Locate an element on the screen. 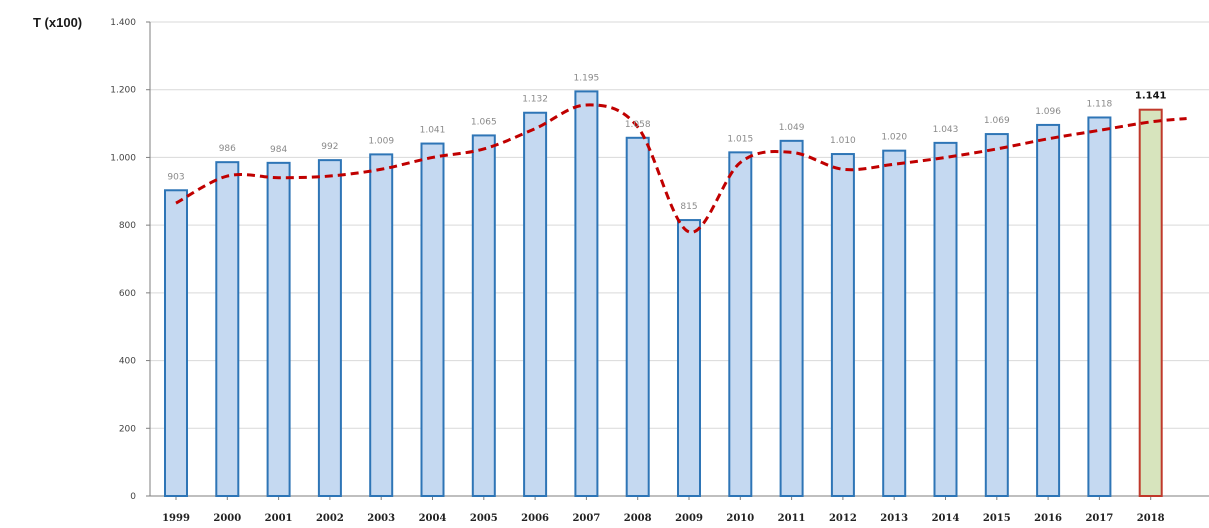 The height and width of the screenshot is (528, 1209). data-label: 1.015 is located at coordinates (740, 139).